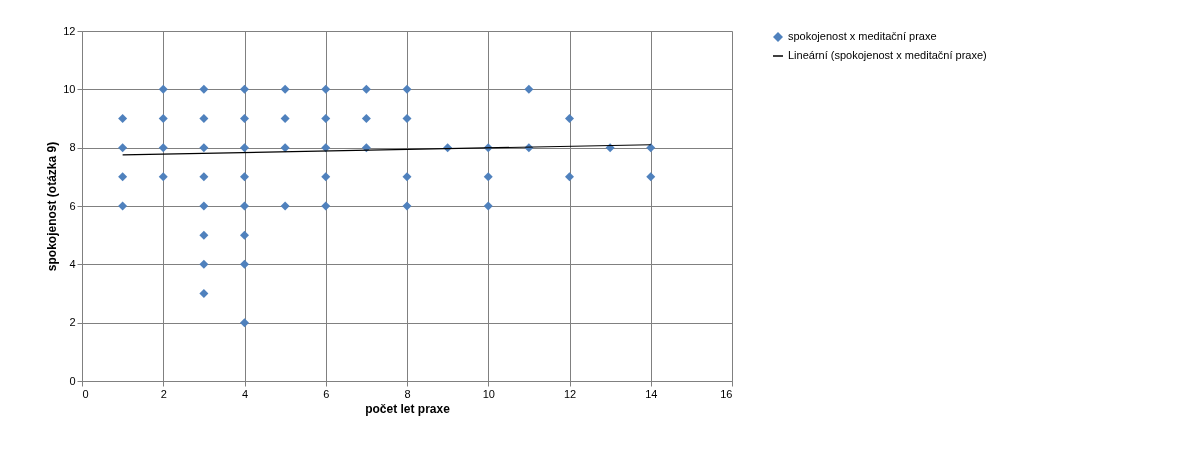 Image resolution: width=1203 pixels, height=476 pixels. I want to click on y-tick-label: 2, so click(72, 322).